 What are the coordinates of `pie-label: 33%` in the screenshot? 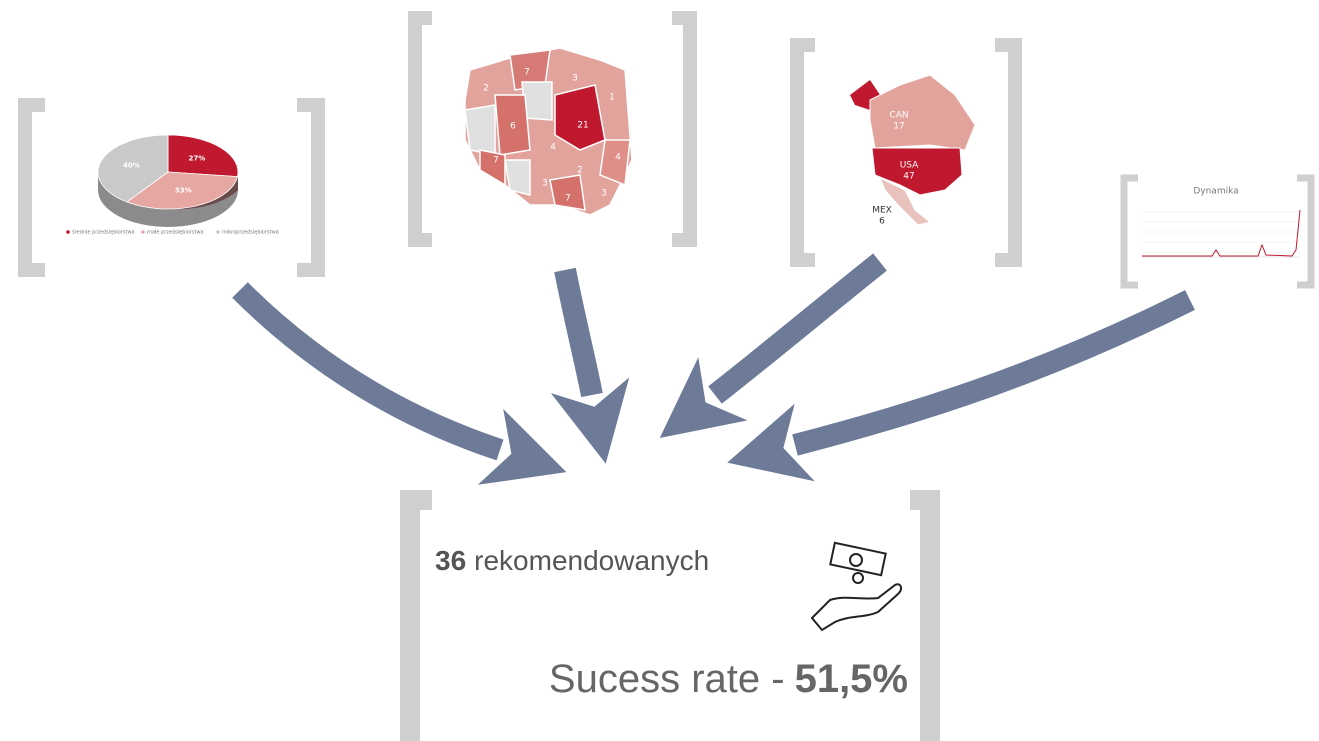 It's located at (183, 191).